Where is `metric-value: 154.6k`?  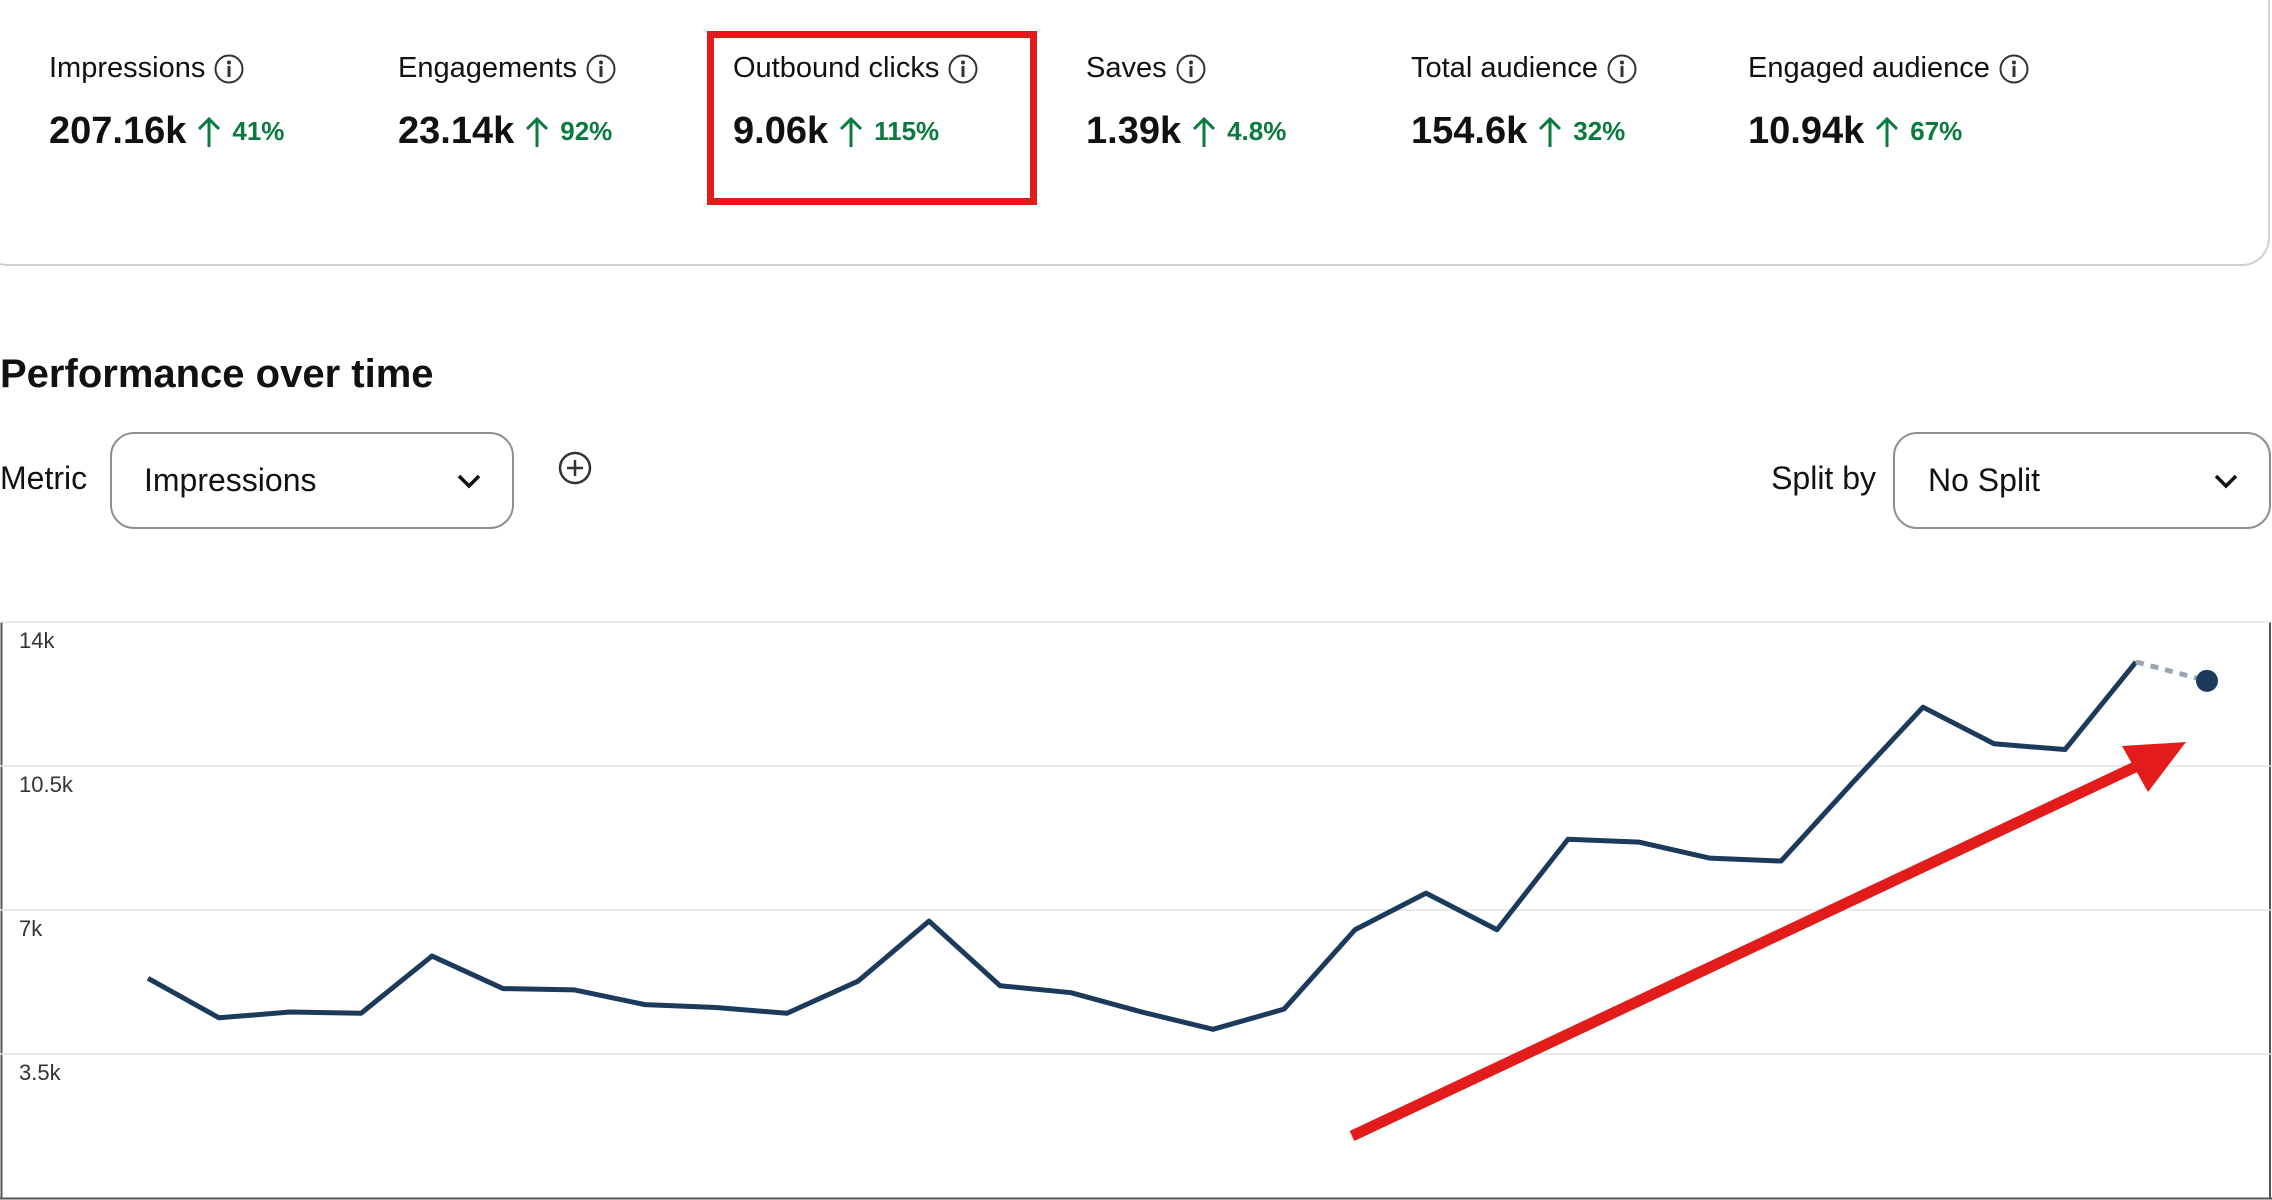 metric-value: 154.6k is located at coordinates (1469, 131).